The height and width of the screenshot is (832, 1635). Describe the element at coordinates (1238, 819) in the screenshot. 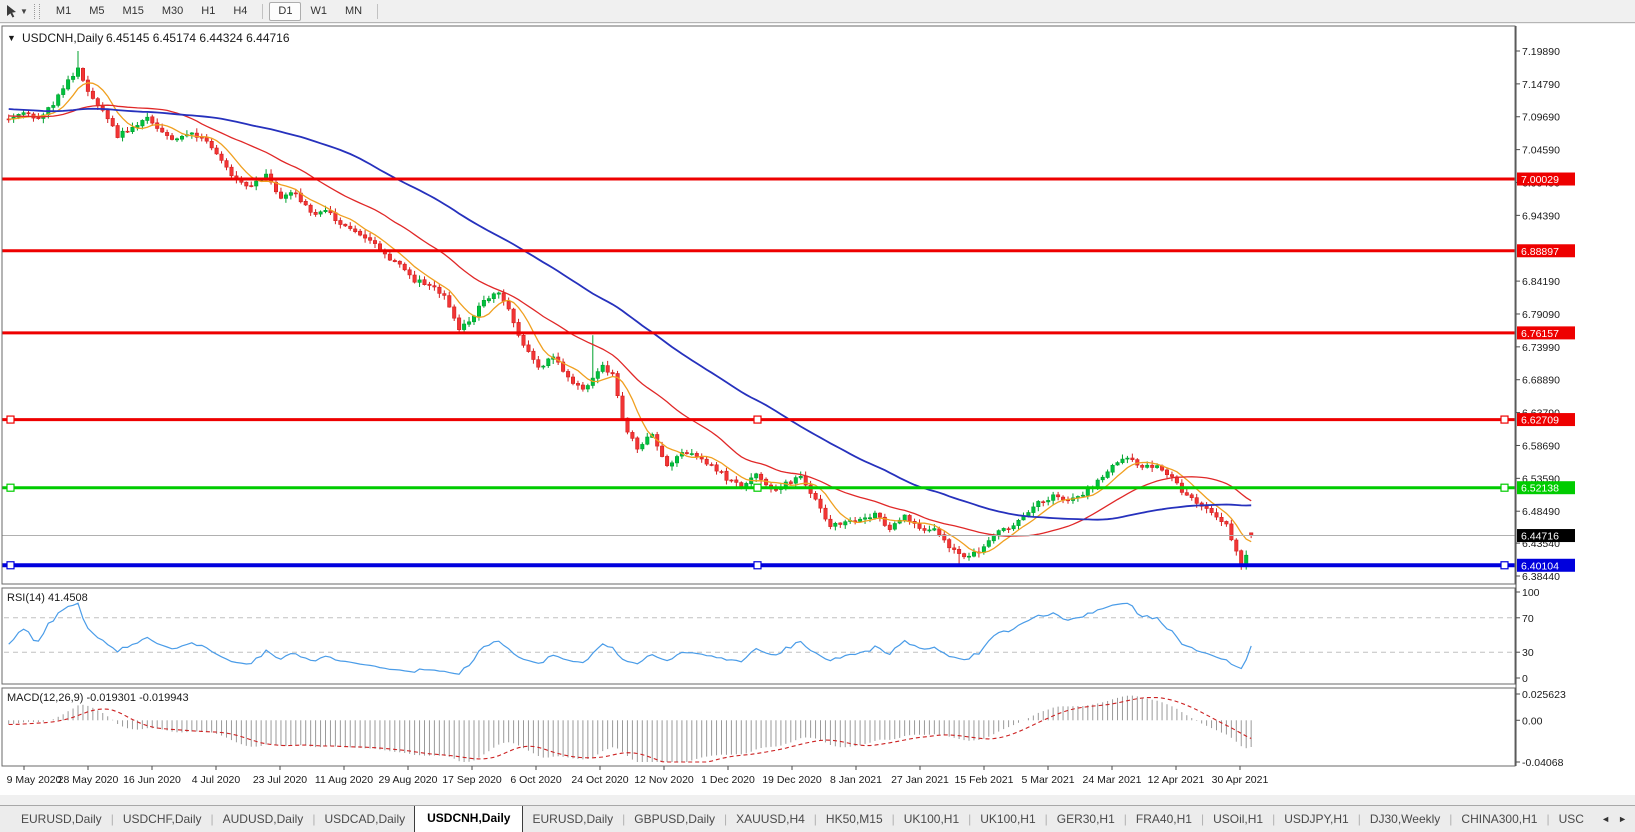

I see `bottom-tab-usoil-h1: USOil,H1` at that location.